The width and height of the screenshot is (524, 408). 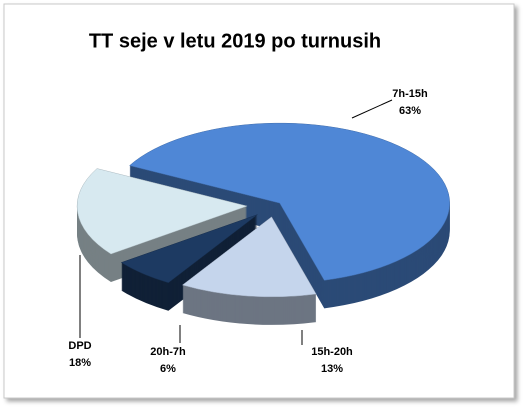 What do you see at coordinates (332, 352) in the screenshot?
I see `category-label: 15h-20h` at bounding box center [332, 352].